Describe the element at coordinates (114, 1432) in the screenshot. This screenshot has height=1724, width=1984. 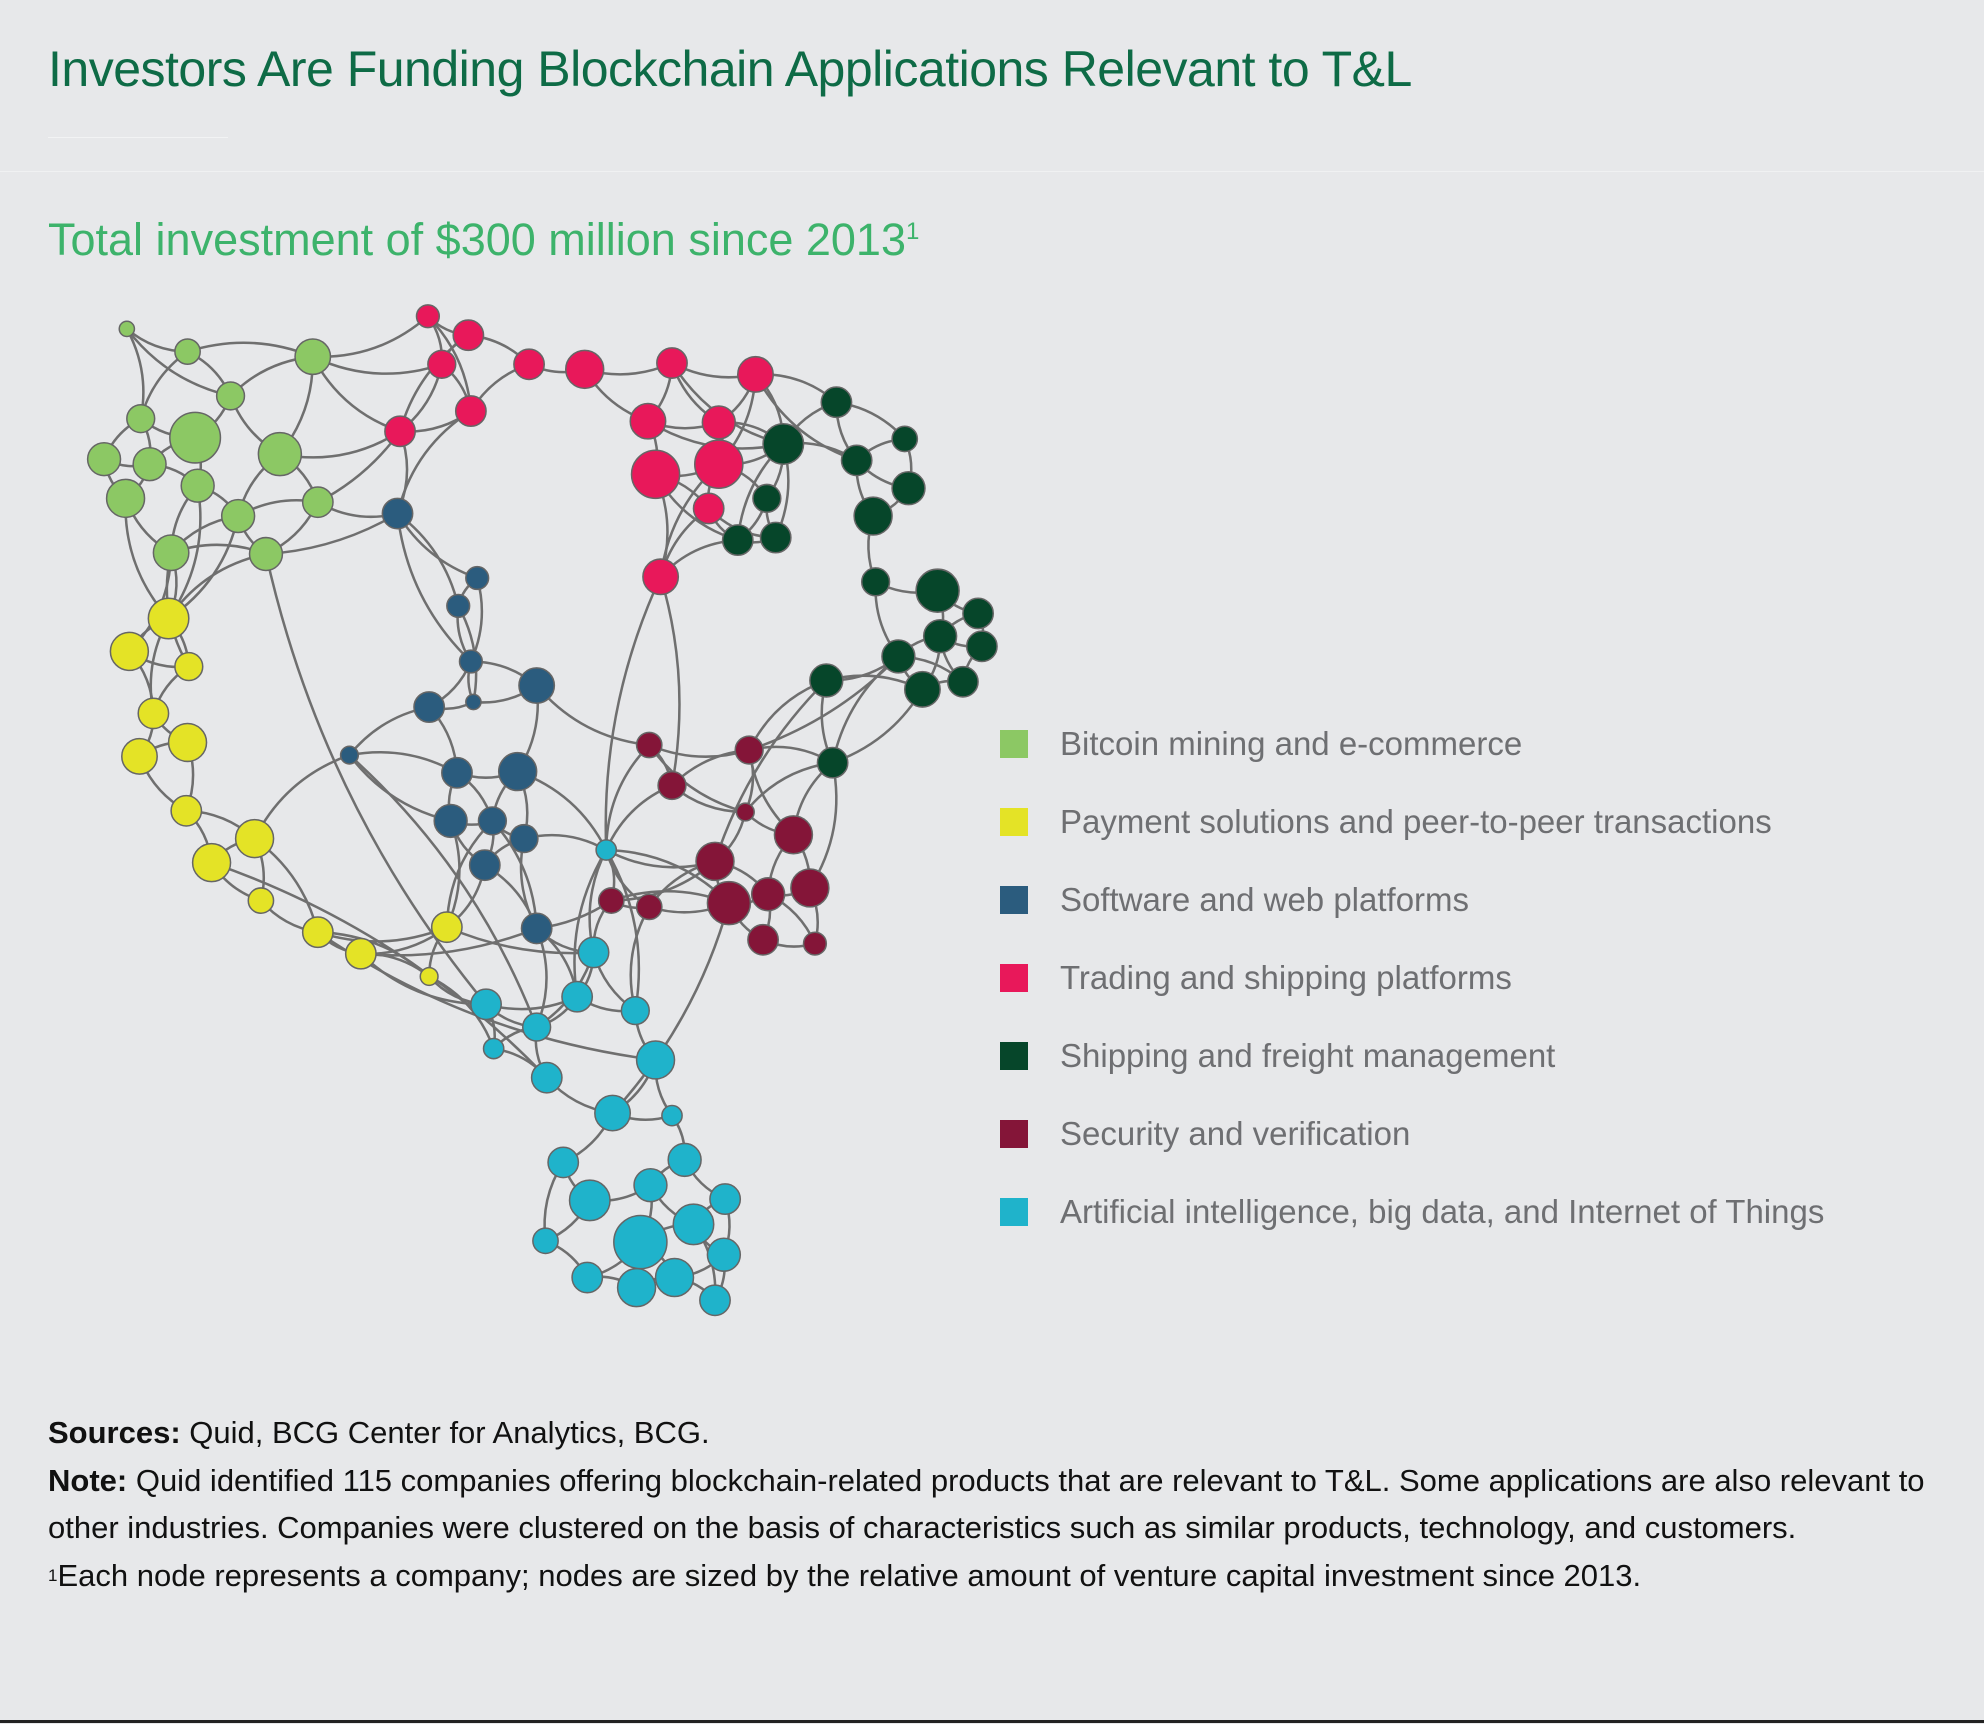
I see `sources-label: Sources:` at that location.